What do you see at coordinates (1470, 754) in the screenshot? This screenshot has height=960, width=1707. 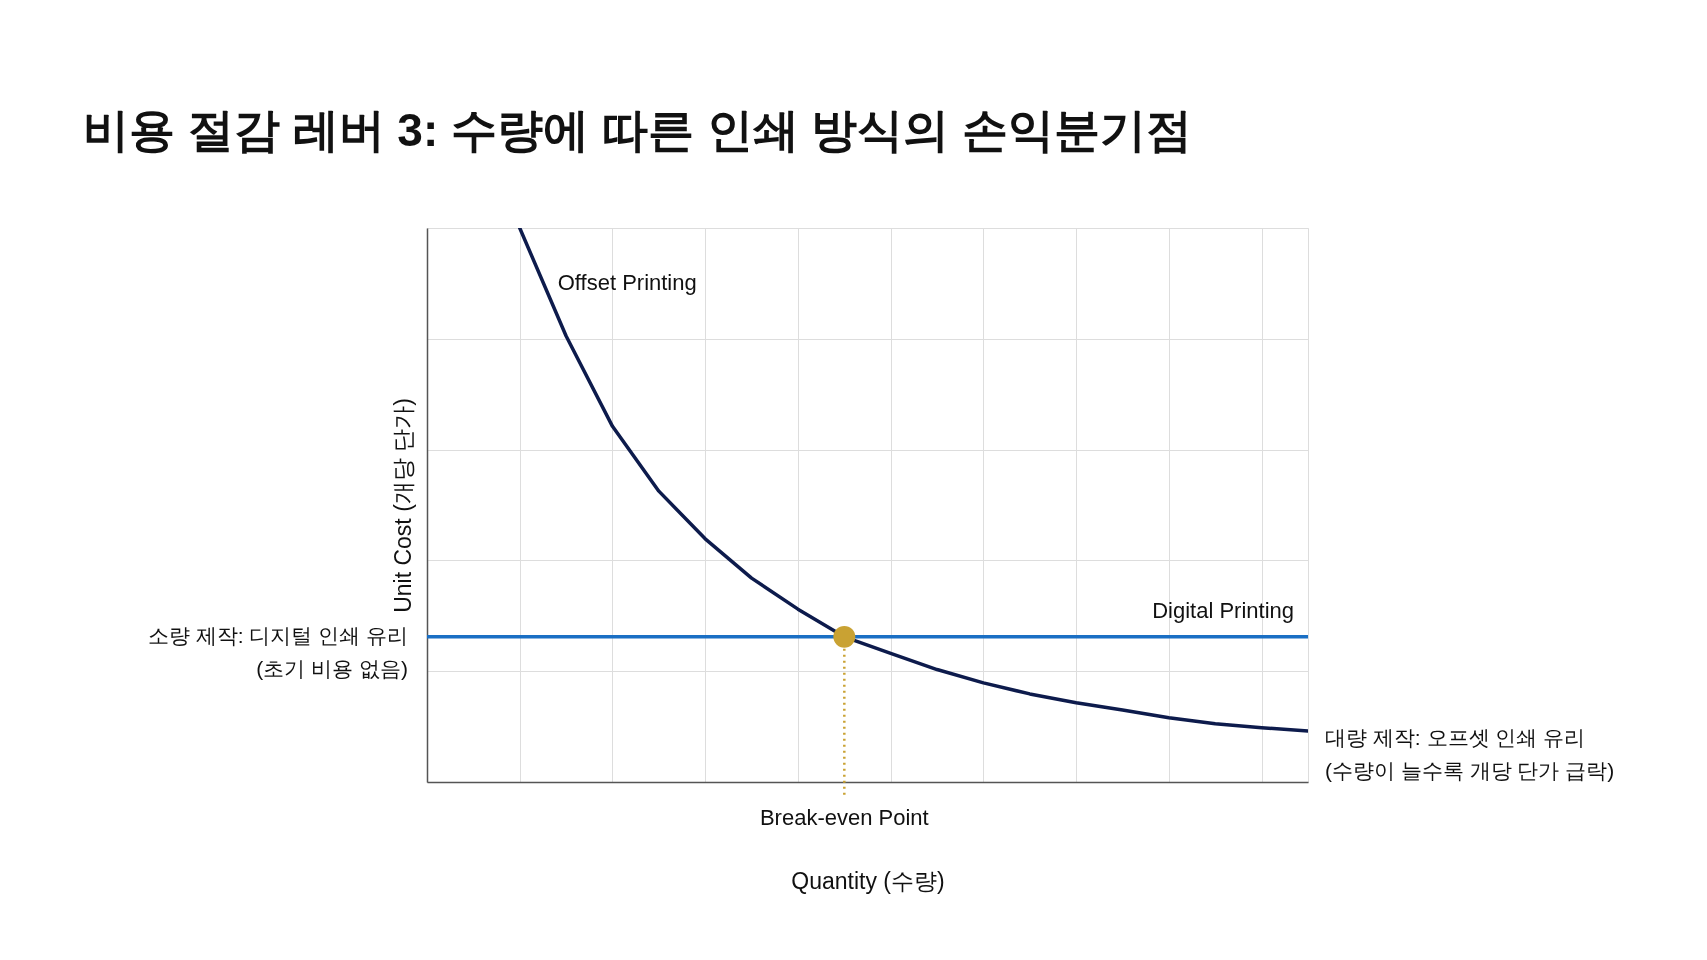 I see `text: 대량 제작: 오프셋 인쇄 유리 (수량이 늘수록 개당 단가 급락)` at bounding box center [1470, 754].